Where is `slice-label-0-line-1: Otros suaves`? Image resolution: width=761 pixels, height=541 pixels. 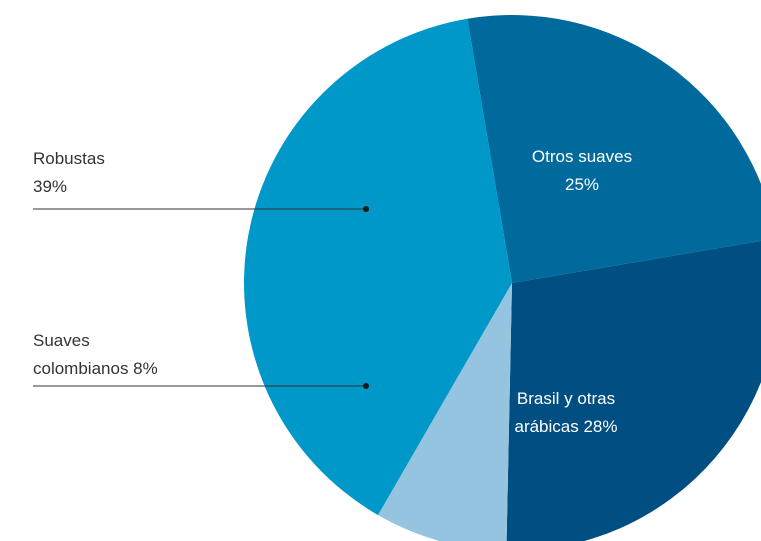
slice-label-0-line-1: Otros suaves is located at coordinates (582, 156).